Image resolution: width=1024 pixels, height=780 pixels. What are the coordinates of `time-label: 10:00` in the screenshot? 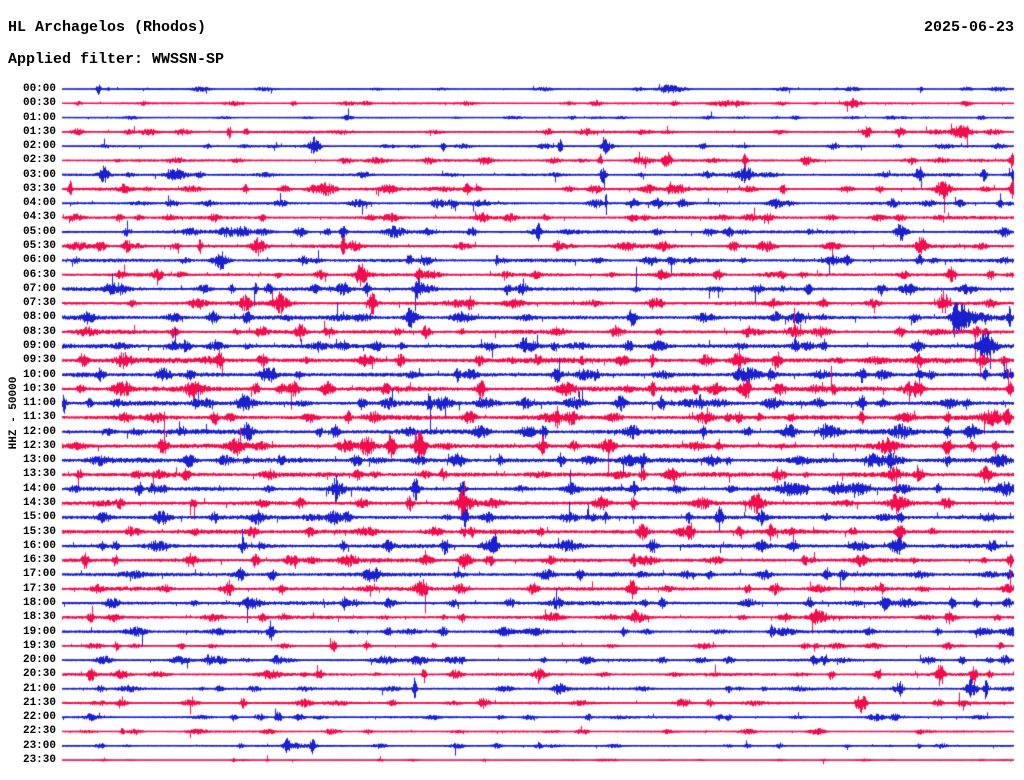 It's located at (39, 374).